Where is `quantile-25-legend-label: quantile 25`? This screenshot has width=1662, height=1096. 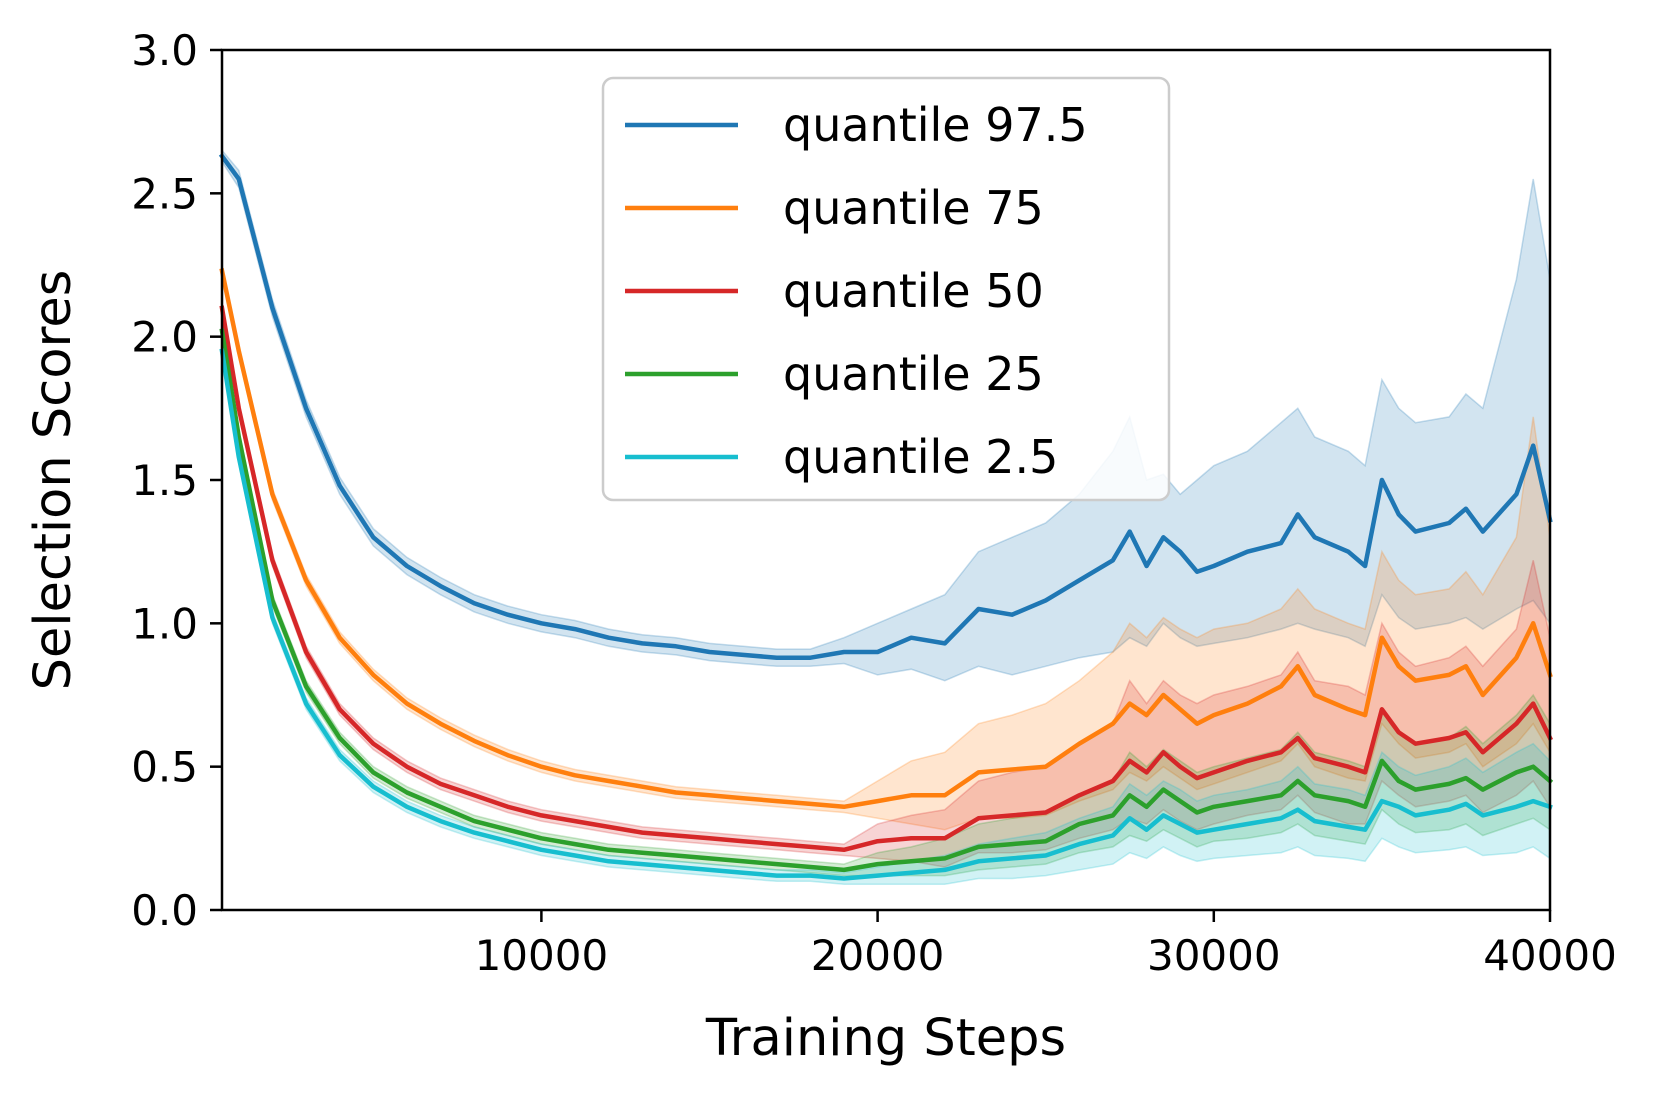
quantile-25-legend-label: quantile 25 is located at coordinates (913, 374).